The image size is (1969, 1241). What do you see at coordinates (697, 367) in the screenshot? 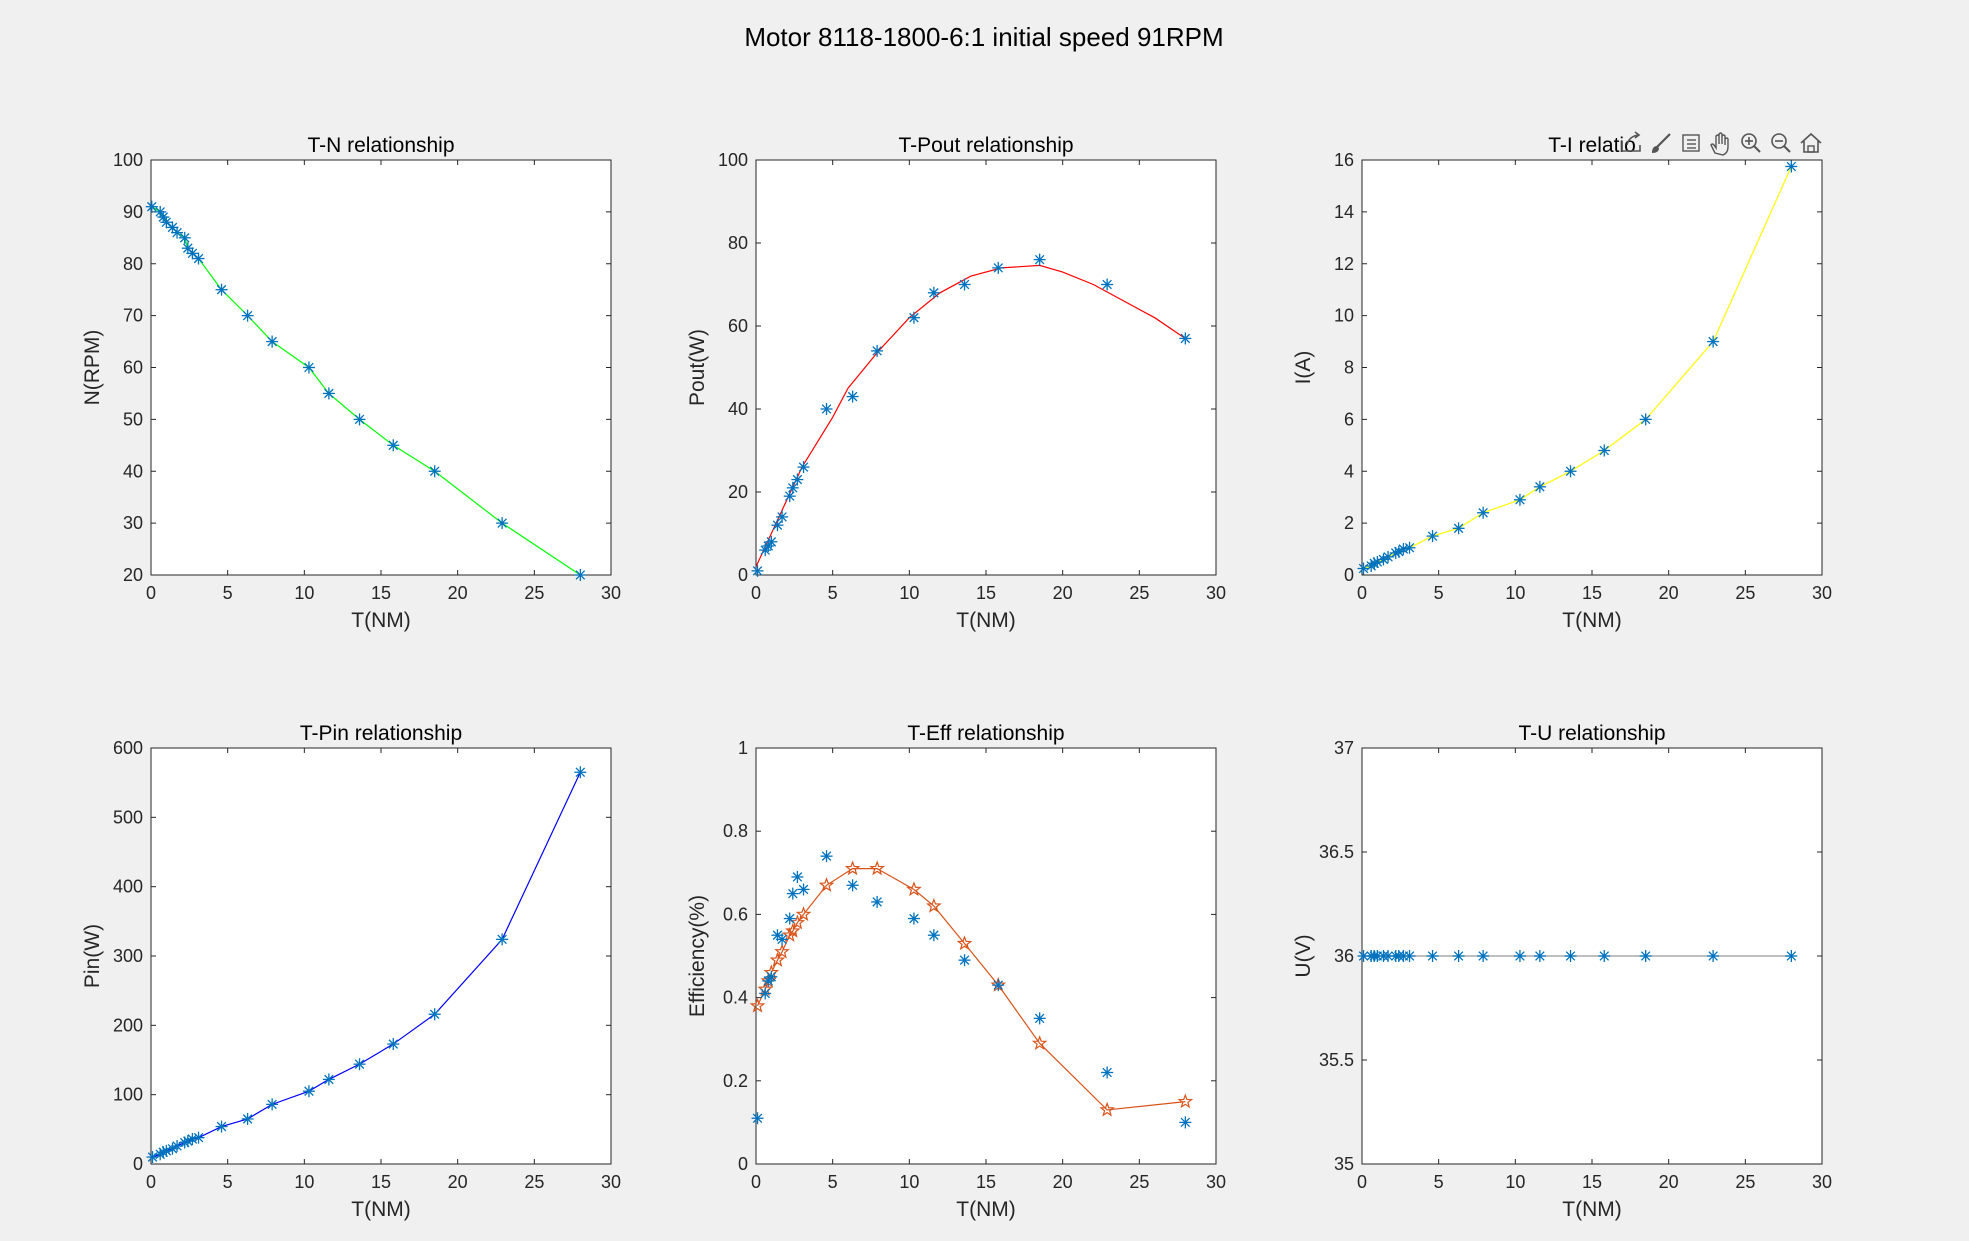
I see `y-axis-label: Pout(W)` at bounding box center [697, 367].